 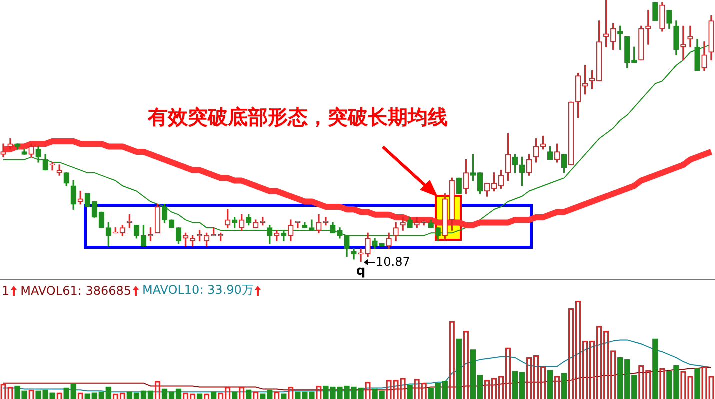 I want to click on annotation: 有效突破底部形态，突破长期均线, so click(x=298, y=118).